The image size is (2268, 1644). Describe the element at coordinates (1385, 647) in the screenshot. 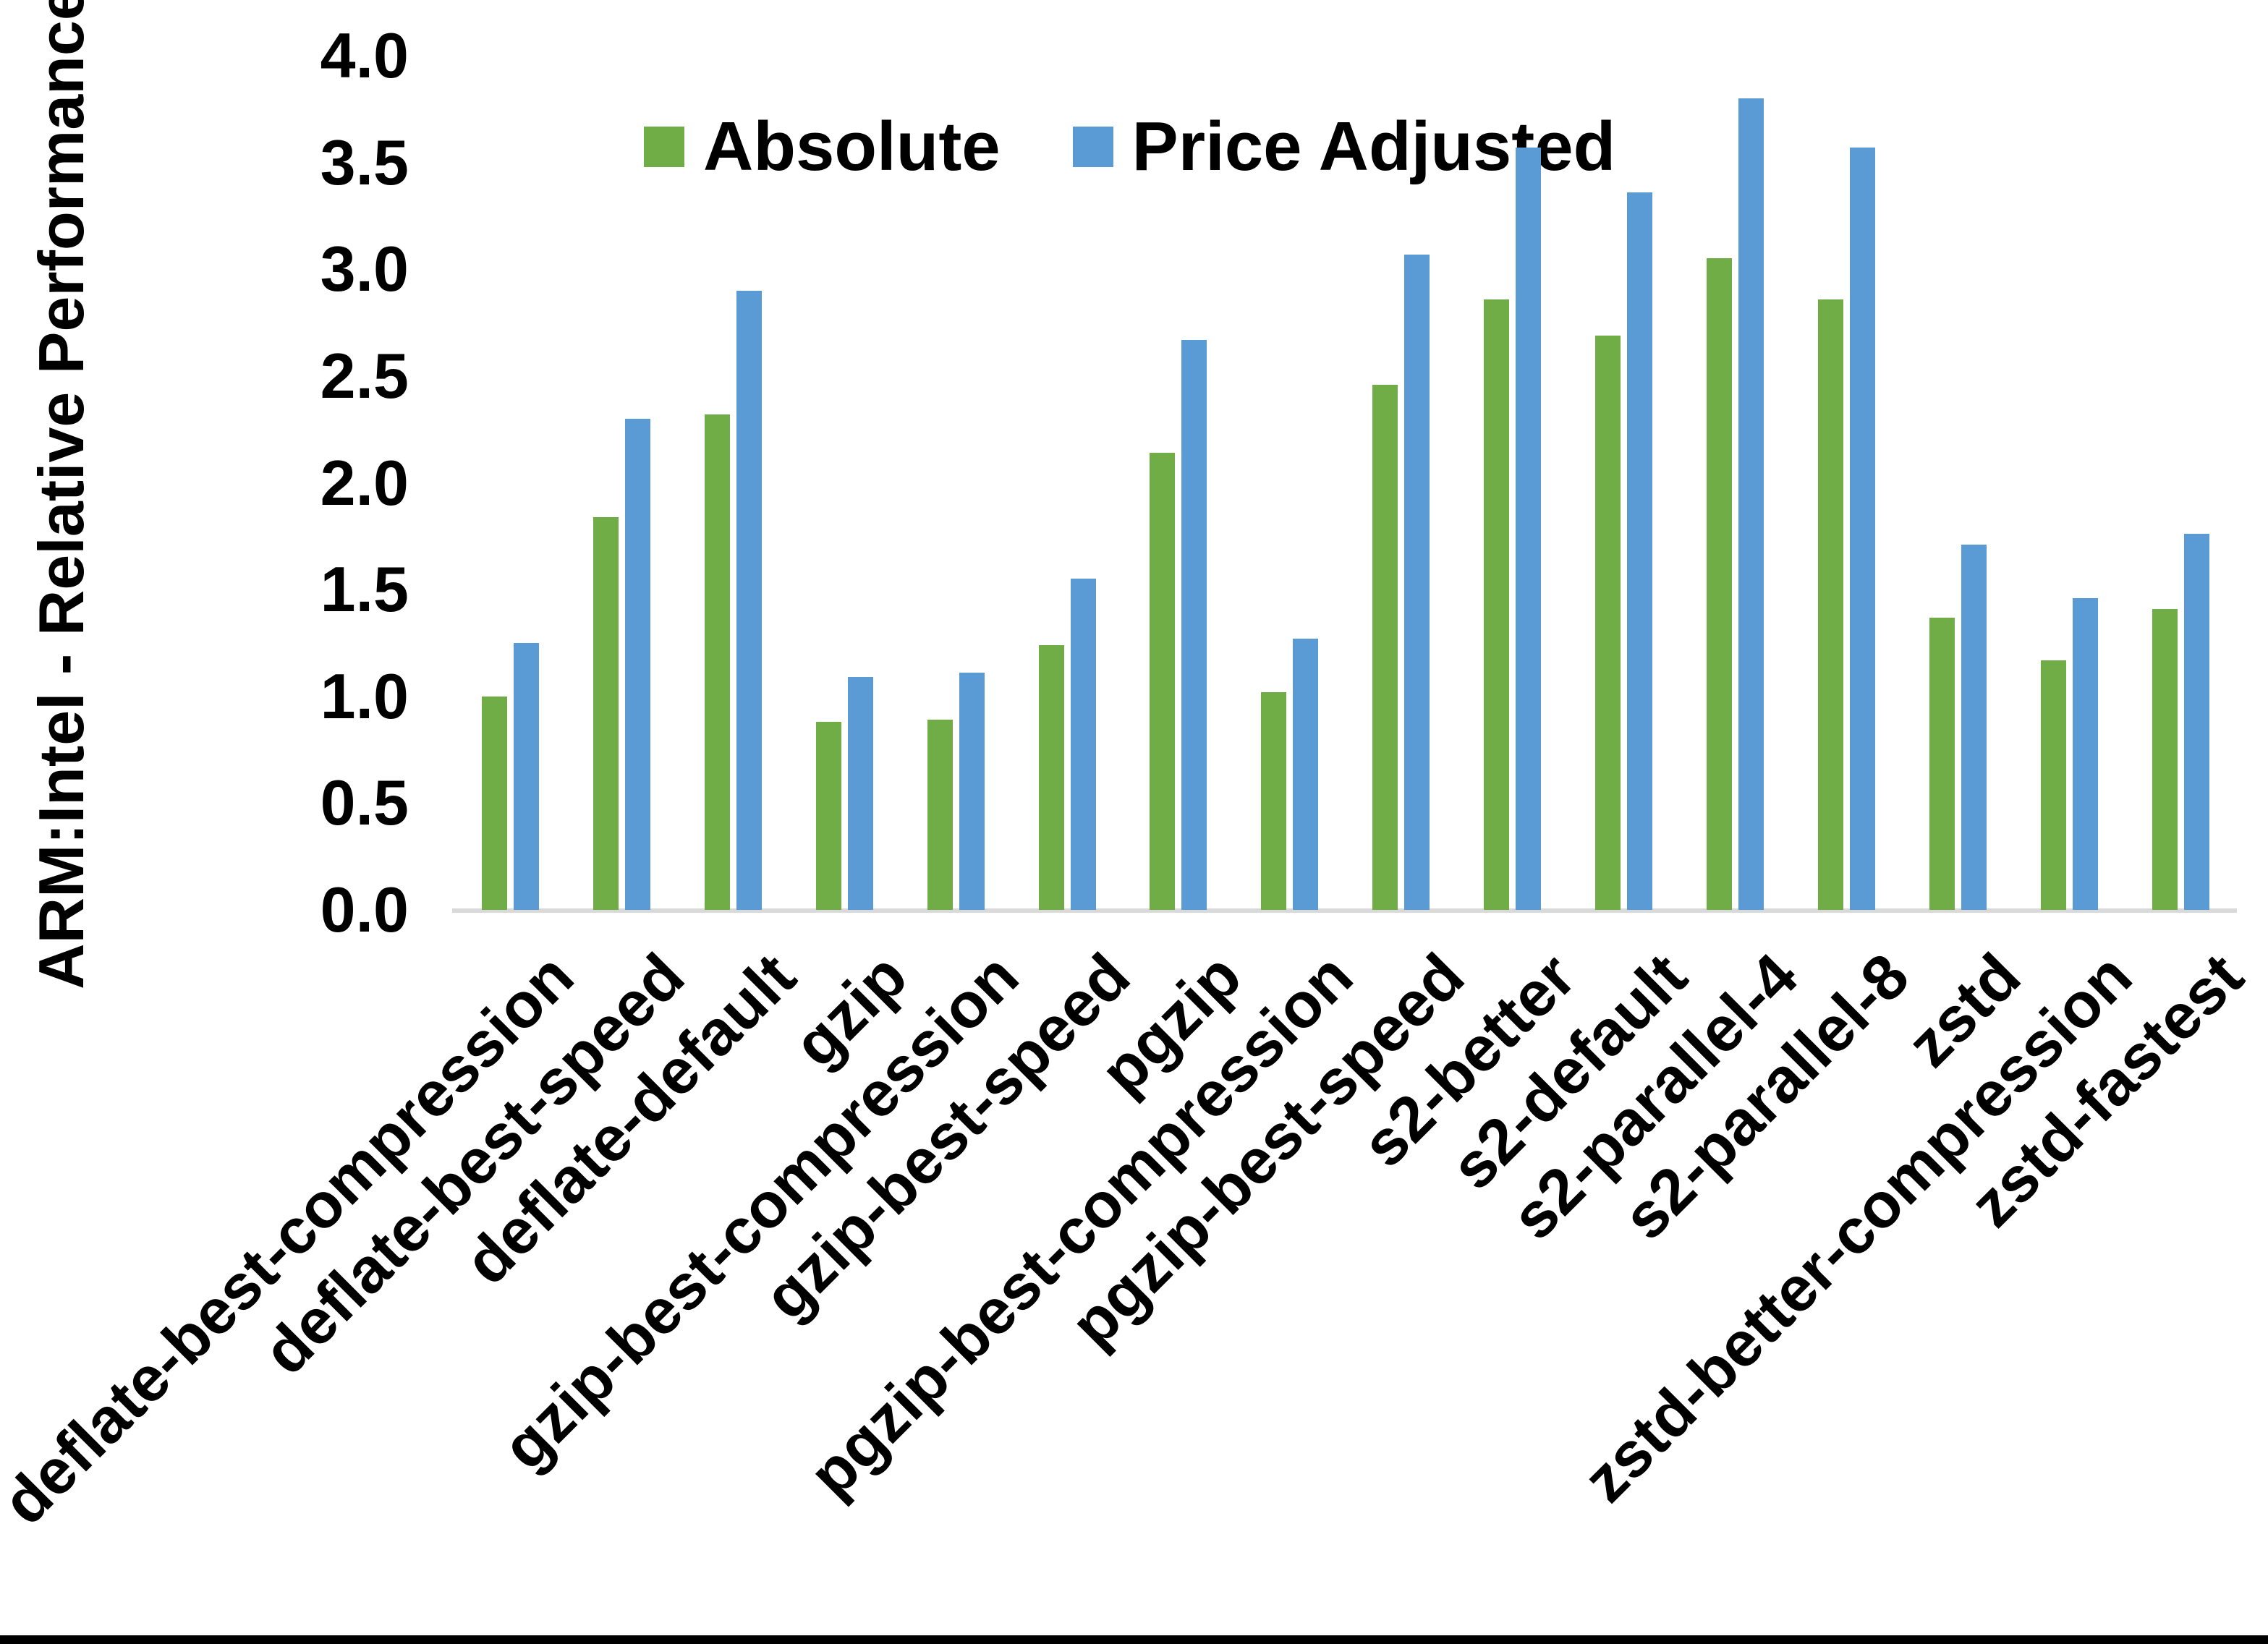

I see `bar-pgzip-best-speed-absolute` at that location.